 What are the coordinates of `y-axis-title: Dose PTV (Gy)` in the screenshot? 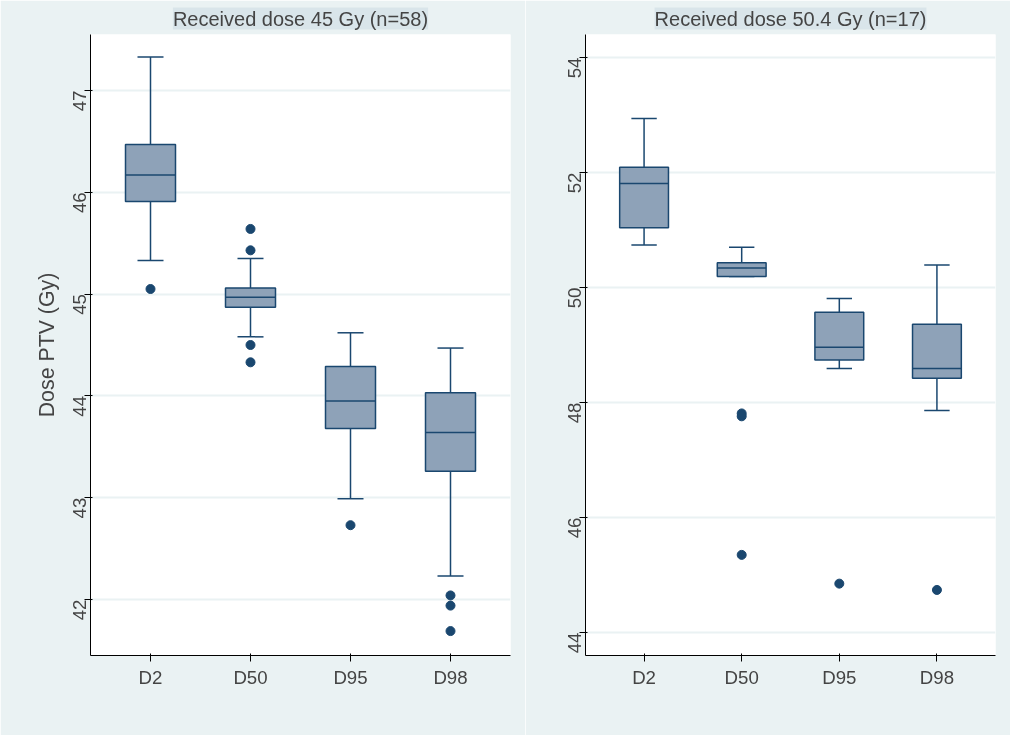 It's located at (46, 345).